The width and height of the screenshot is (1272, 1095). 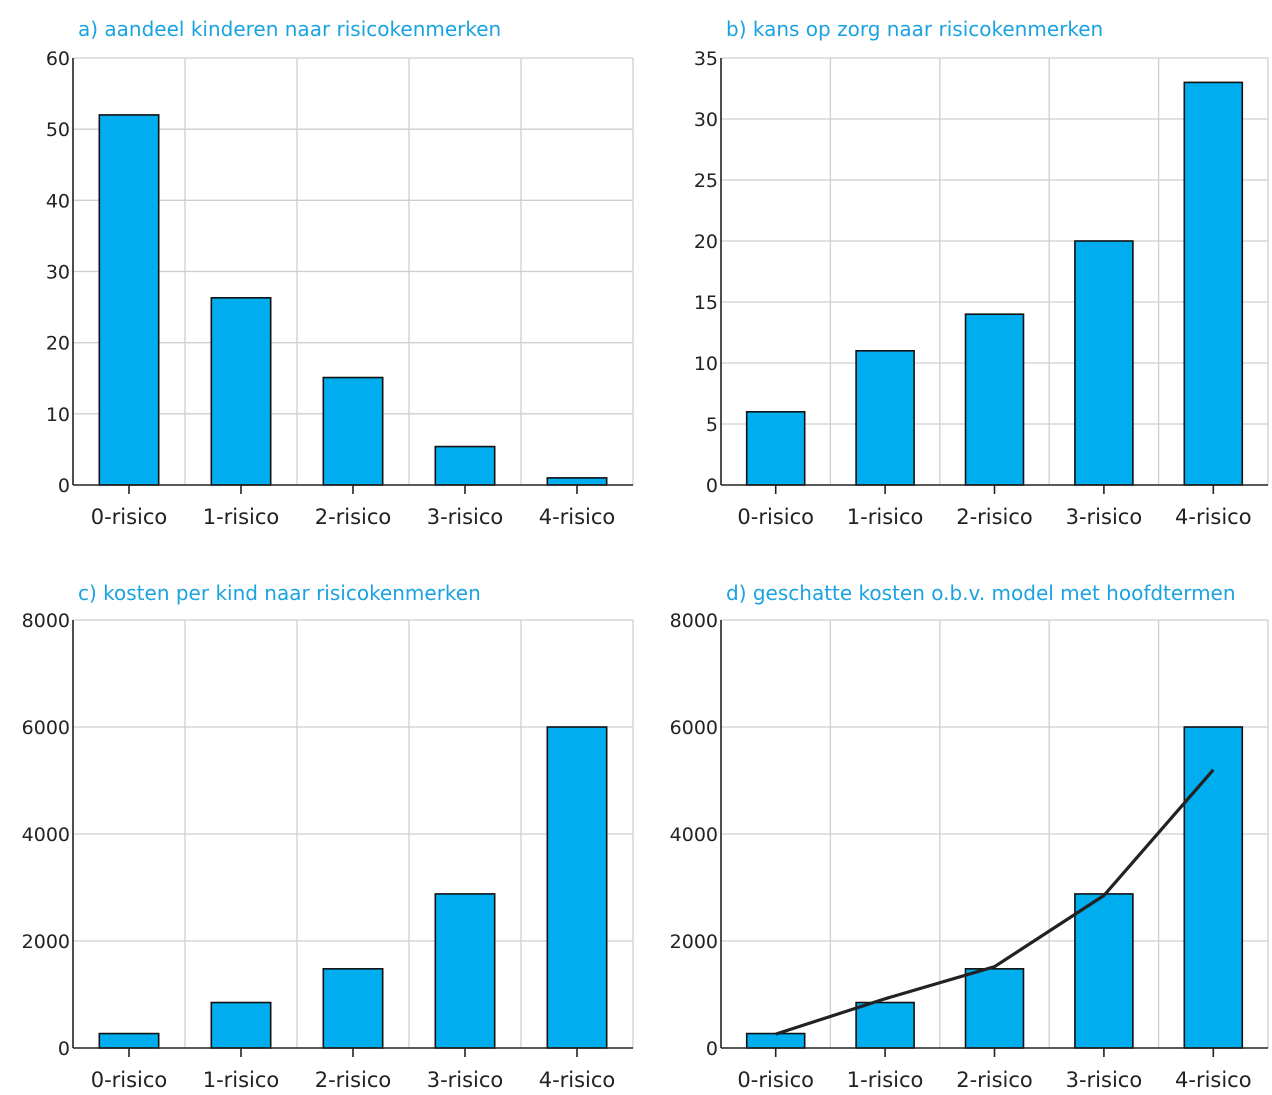 I want to click on y-tick-label: 40, so click(x=58, y=201).